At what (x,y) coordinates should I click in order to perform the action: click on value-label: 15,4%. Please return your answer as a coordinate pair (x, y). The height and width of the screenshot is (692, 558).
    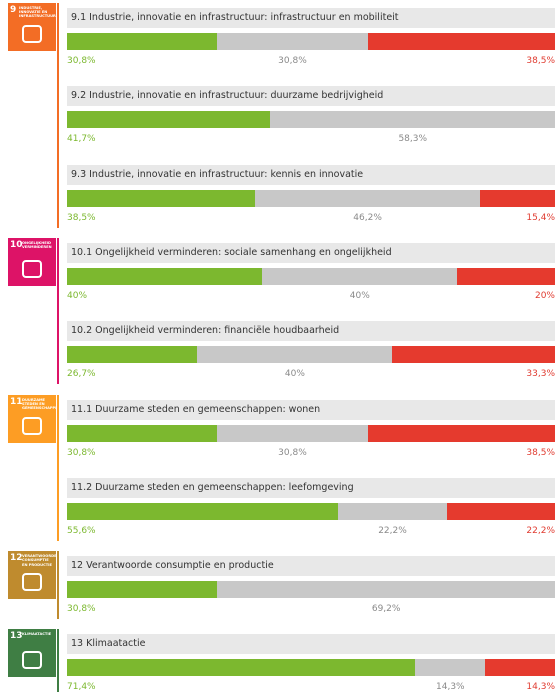
    Looking at the image, I should click on (540, 217).